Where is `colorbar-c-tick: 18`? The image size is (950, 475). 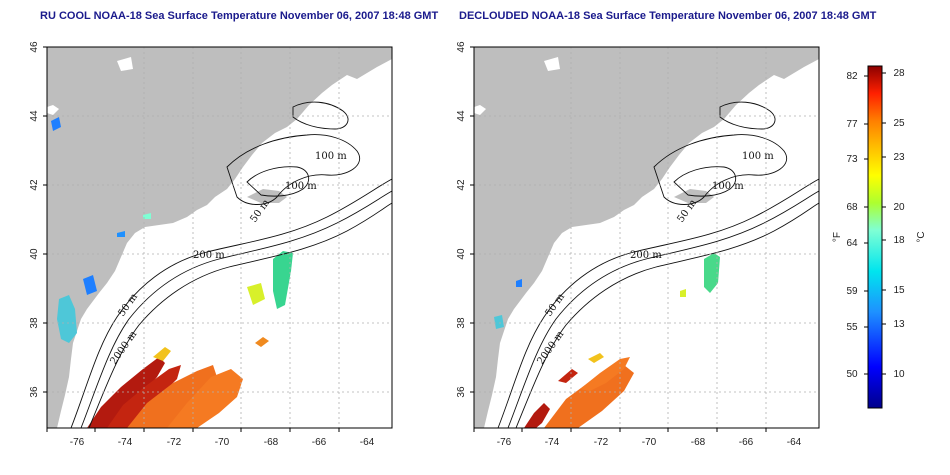 colorbar-c-tick: 18 is located at coordinates (899, 240).